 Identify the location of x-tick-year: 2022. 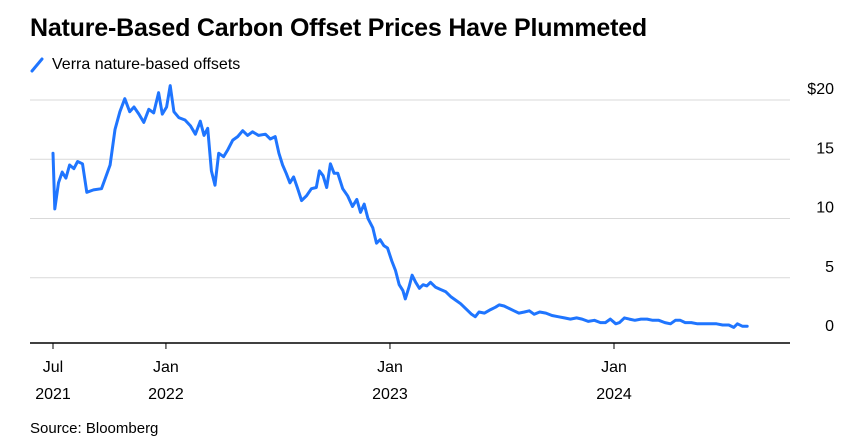
(166, 394).